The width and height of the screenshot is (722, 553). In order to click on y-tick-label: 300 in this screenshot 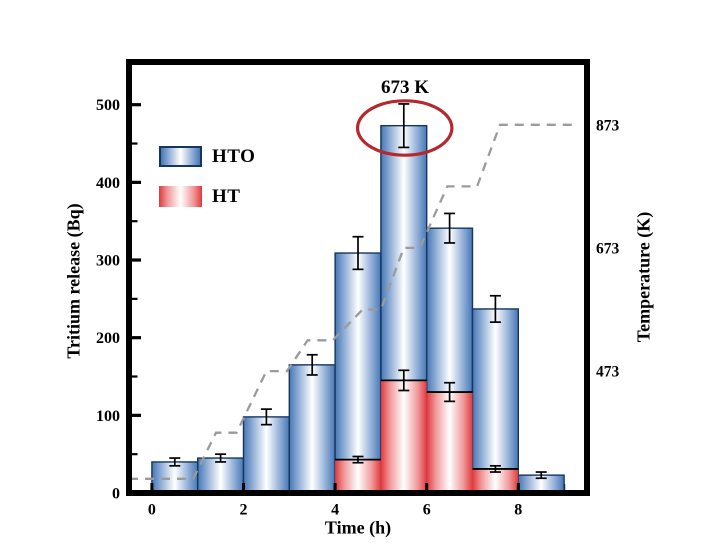, I will do `click(108, 261)`.